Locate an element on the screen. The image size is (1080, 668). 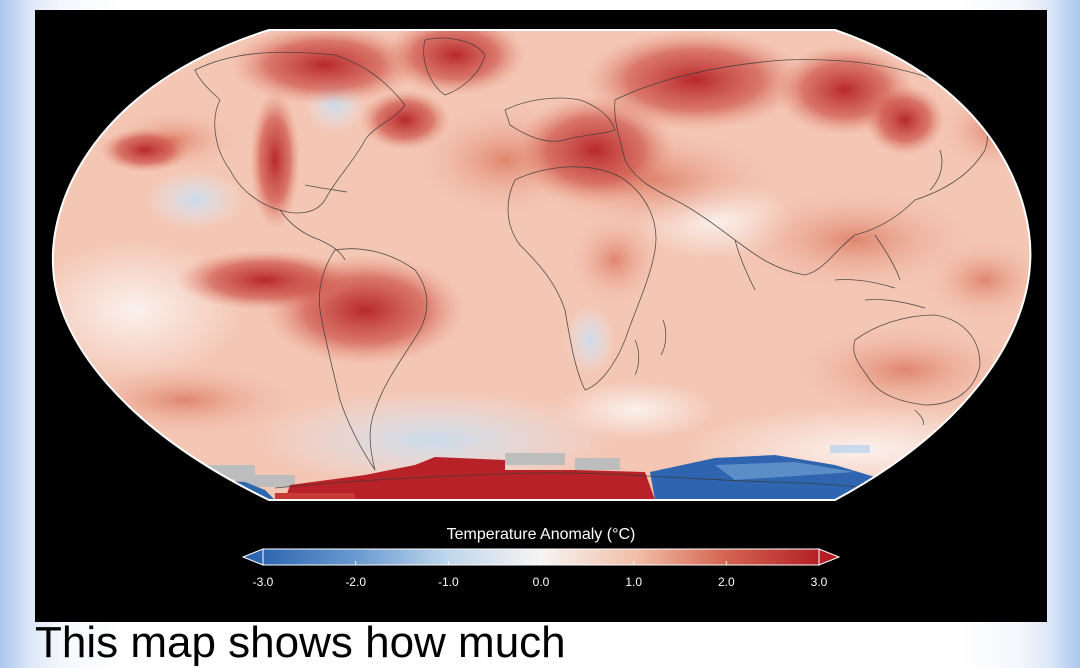
colorbar-tick-label: -3.0 is located at coordinates (263, 582).